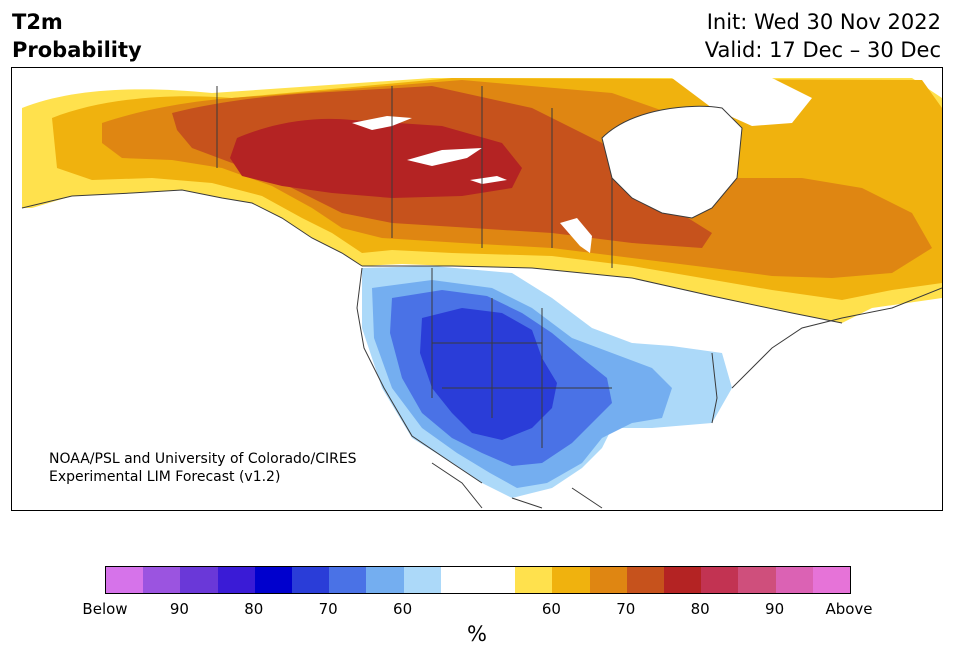 The width and height of the screenshot is (953, 659). Describe the element at coordinates (165, 477) in the screenshot. I see `credit-line-2: Experimental LIM Forecast (v1.2)` at that location.